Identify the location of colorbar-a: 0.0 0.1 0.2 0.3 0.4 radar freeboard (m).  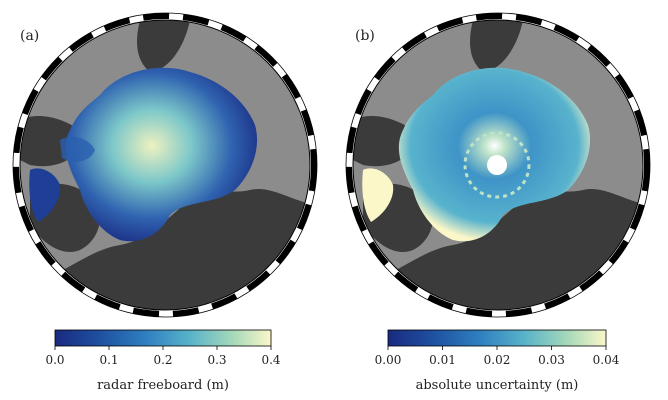
(163, 361).